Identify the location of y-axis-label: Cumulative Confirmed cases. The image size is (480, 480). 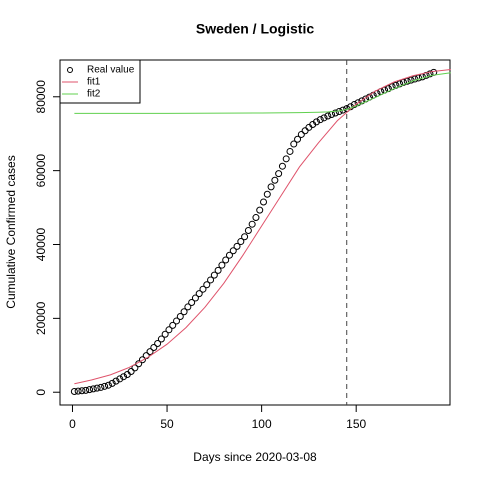
(11, 231).